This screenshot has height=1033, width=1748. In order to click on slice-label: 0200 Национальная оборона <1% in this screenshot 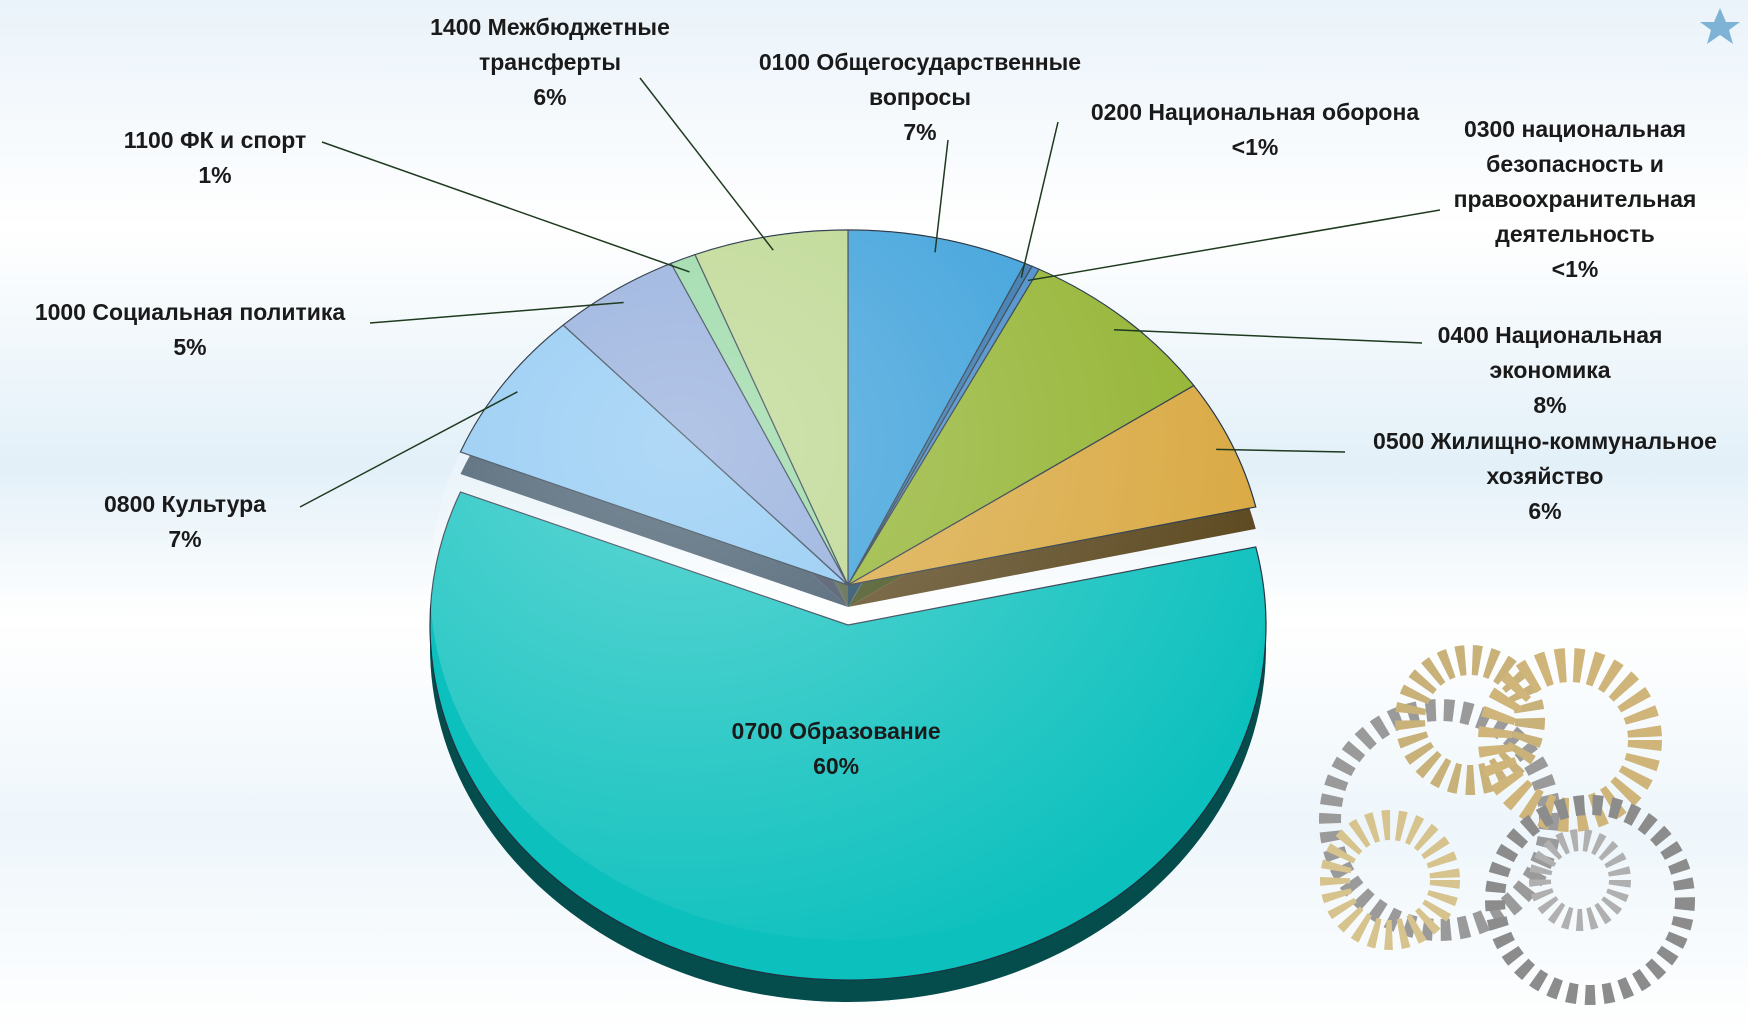, I will do `click(1255, 130)`.